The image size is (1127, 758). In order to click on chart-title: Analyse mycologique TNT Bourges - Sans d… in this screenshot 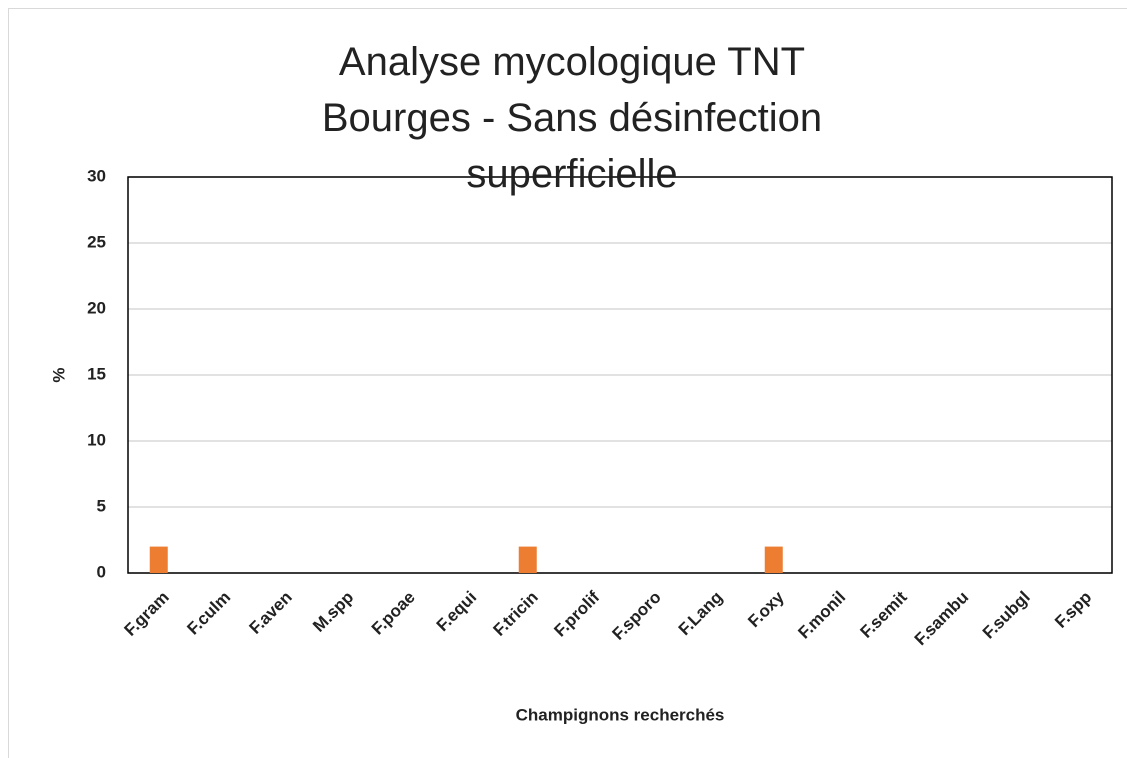, I will do `click(572, 118)`.